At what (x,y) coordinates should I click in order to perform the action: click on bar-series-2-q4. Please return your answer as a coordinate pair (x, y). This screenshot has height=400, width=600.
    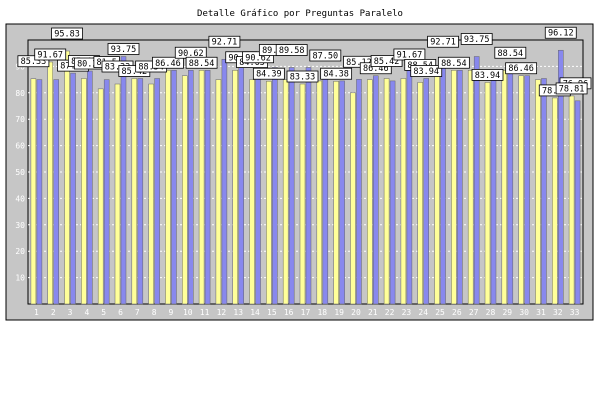
    Looking at the image, I should click on (90, 187).